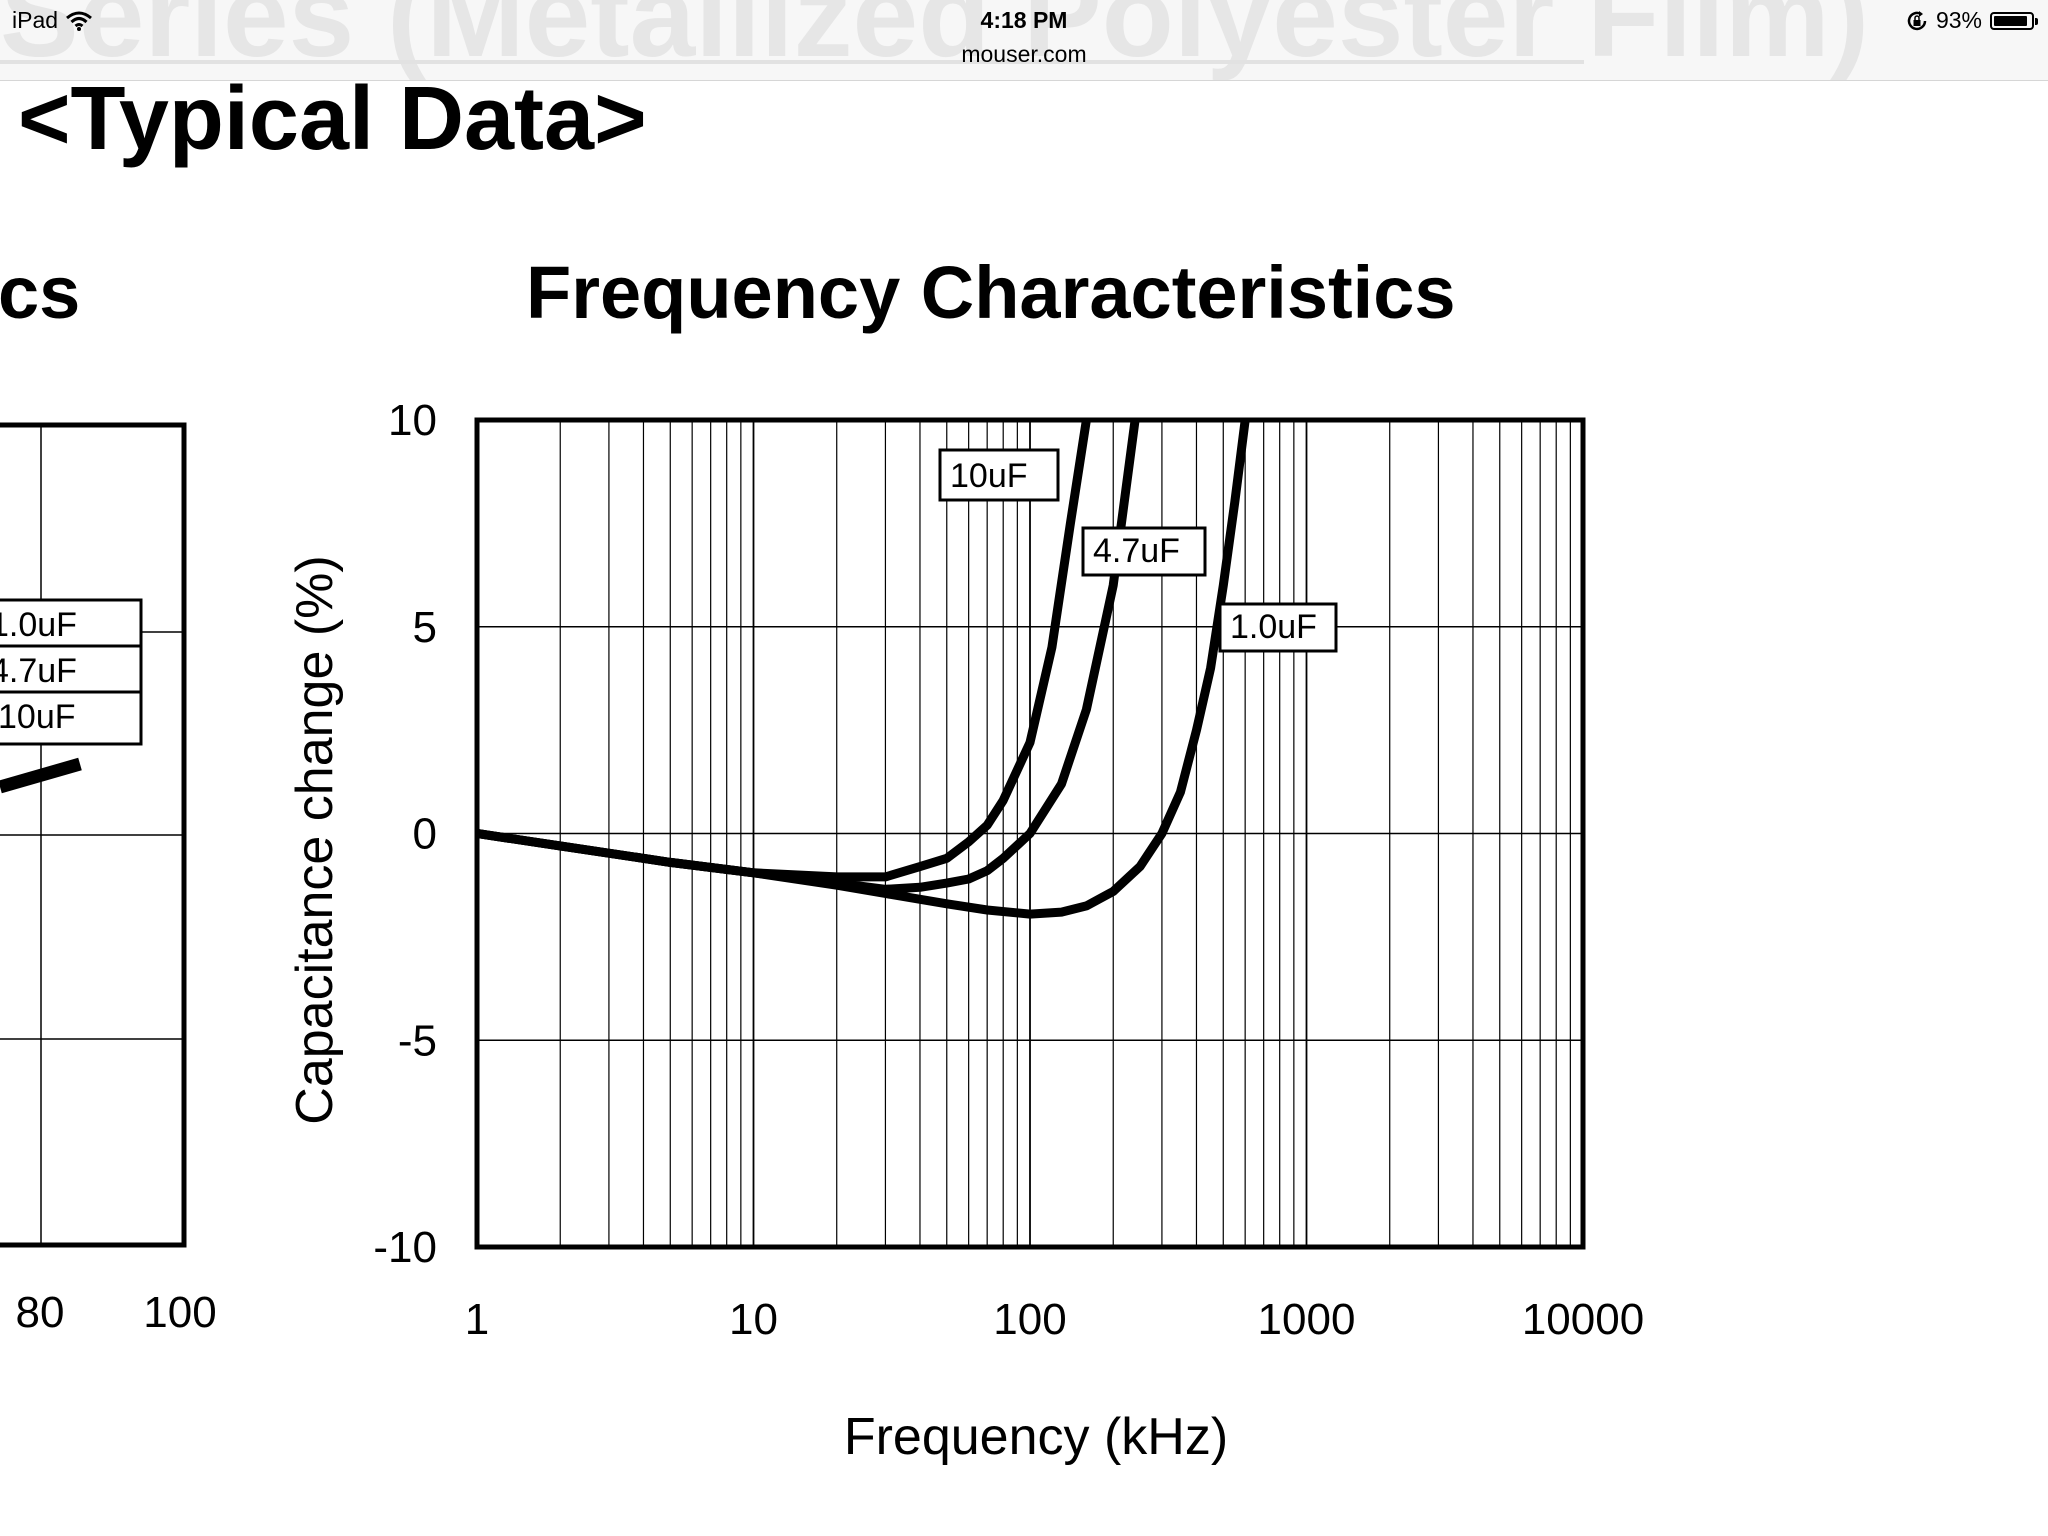 This screenshot has width=2048, height=1536. I want to click on battery-level-fill, so click(2011, 20).